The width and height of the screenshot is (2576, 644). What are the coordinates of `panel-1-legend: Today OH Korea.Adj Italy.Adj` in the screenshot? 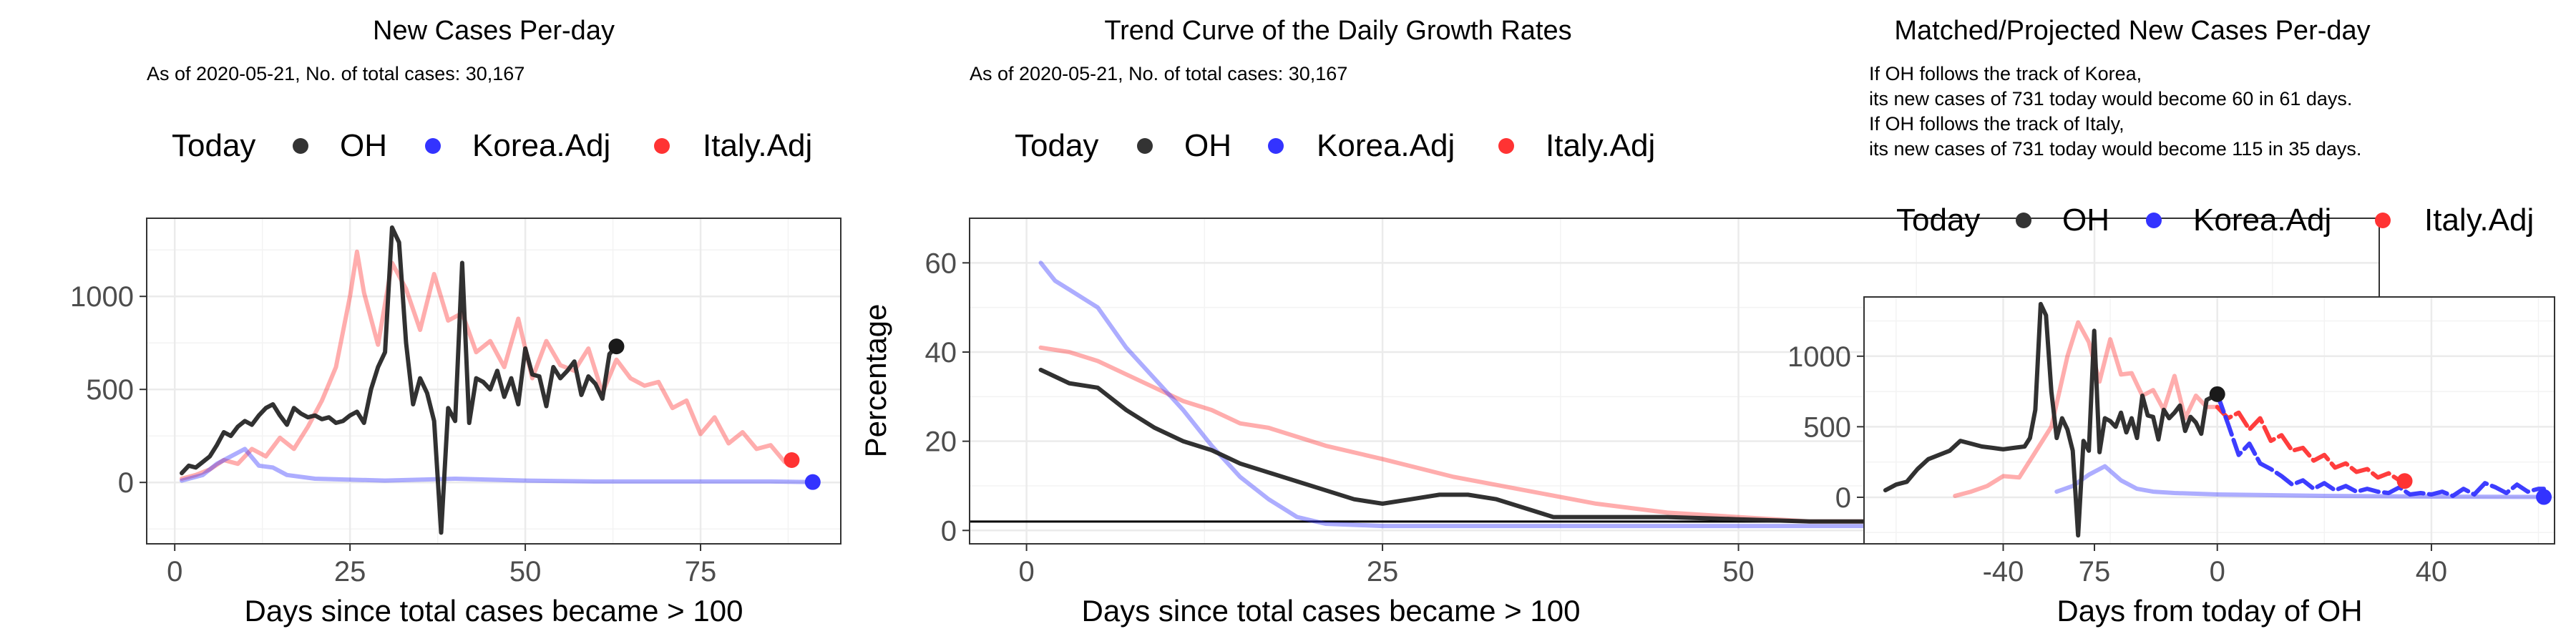 It's located at (492, 145).